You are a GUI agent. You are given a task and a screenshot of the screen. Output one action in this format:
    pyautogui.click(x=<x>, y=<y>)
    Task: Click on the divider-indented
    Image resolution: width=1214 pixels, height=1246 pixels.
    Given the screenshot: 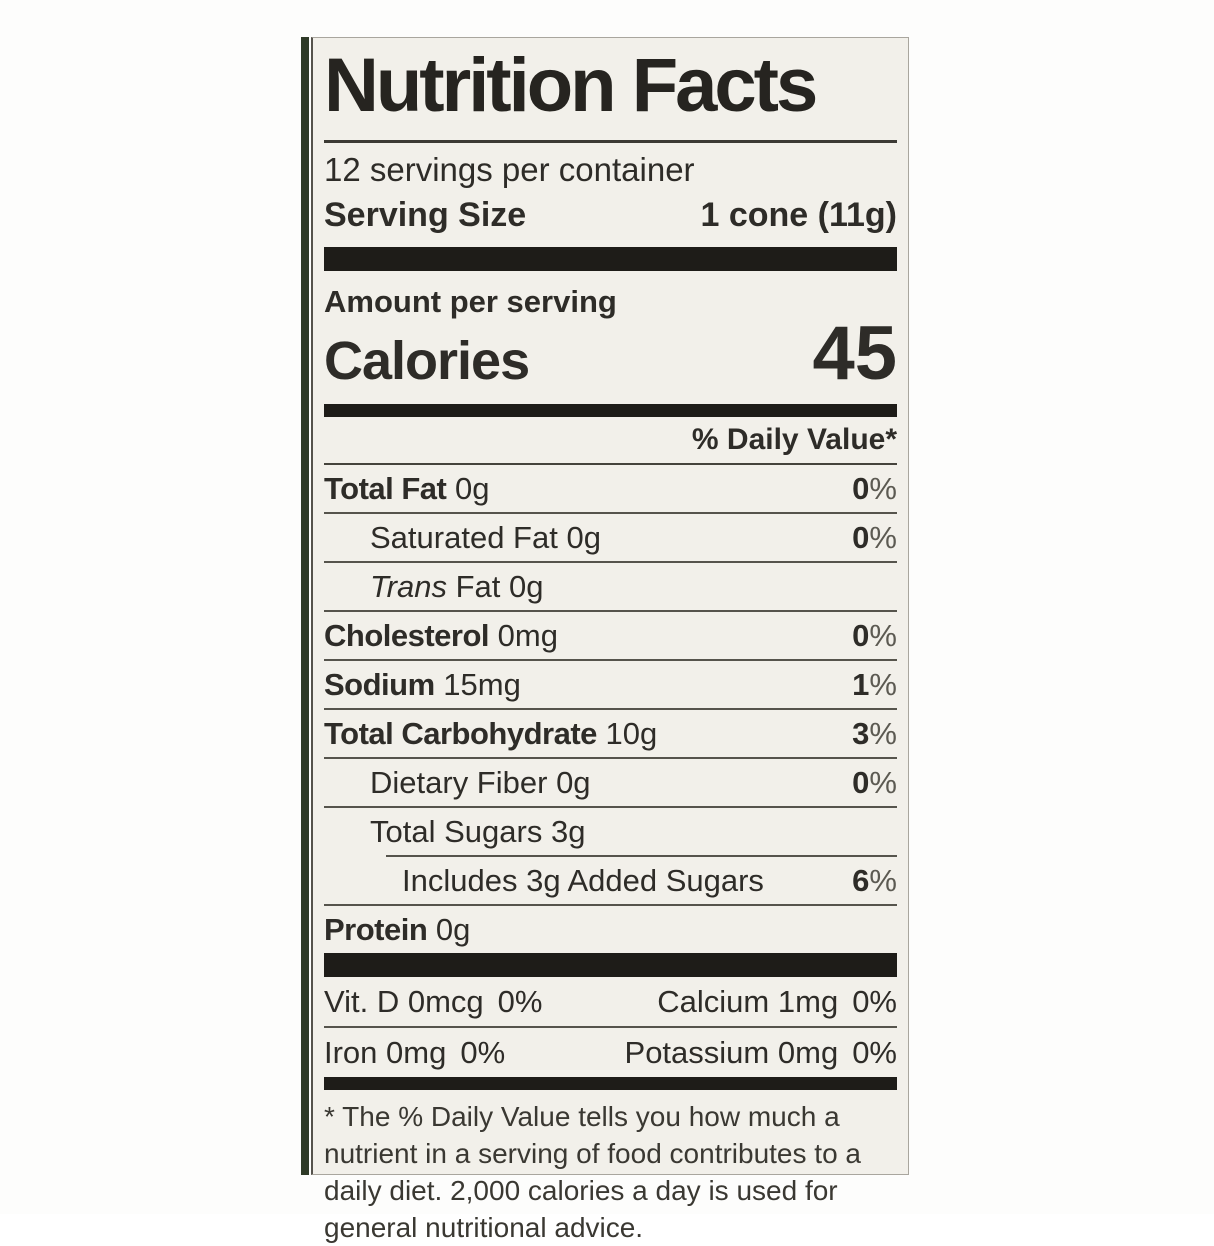 What is the action you would take?
    pyautogui.click(x=641, y=856)
    